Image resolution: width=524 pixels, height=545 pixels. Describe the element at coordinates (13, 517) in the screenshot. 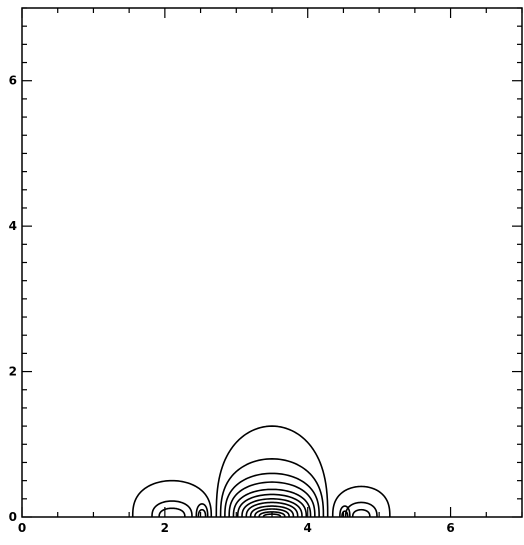

I see `y-tick-label: 0` at that location.